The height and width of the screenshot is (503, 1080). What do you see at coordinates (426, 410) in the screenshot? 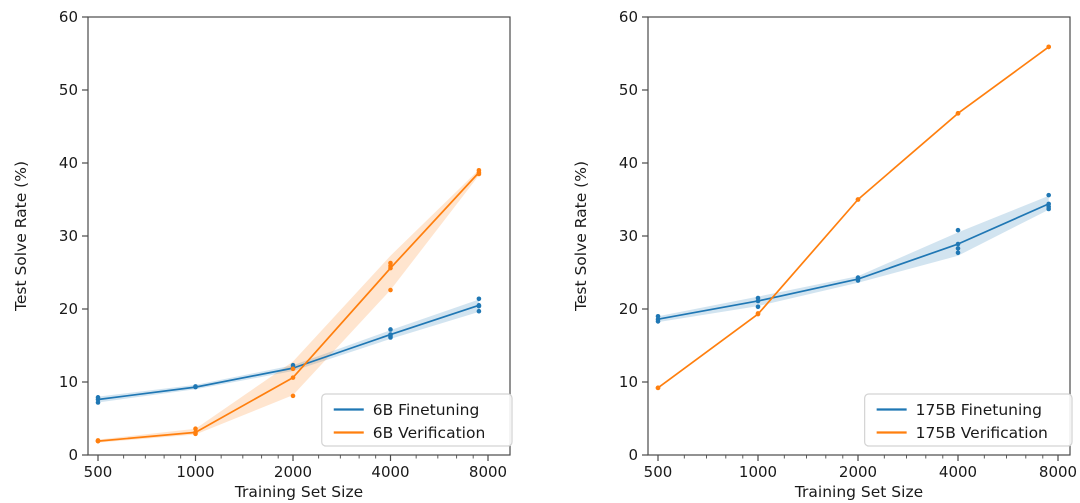
I see `legend-label-finetuning: 6B Finetuning` at bounding box center [426, 410].